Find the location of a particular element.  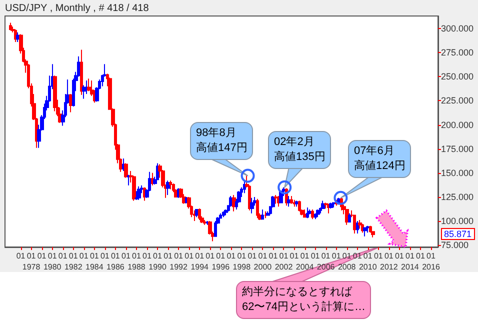

y-tick-label: 175.000 is located at coordinates (457, 149).